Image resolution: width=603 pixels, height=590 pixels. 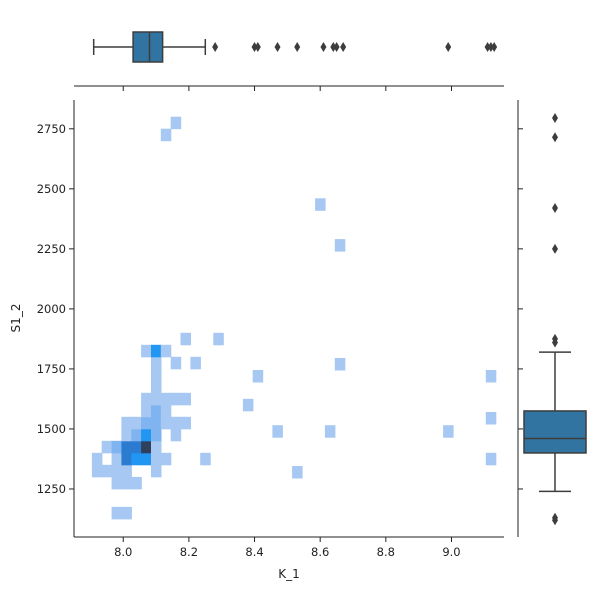 I want to click on x-axis-label: K_1, so click(x=289, y=574).